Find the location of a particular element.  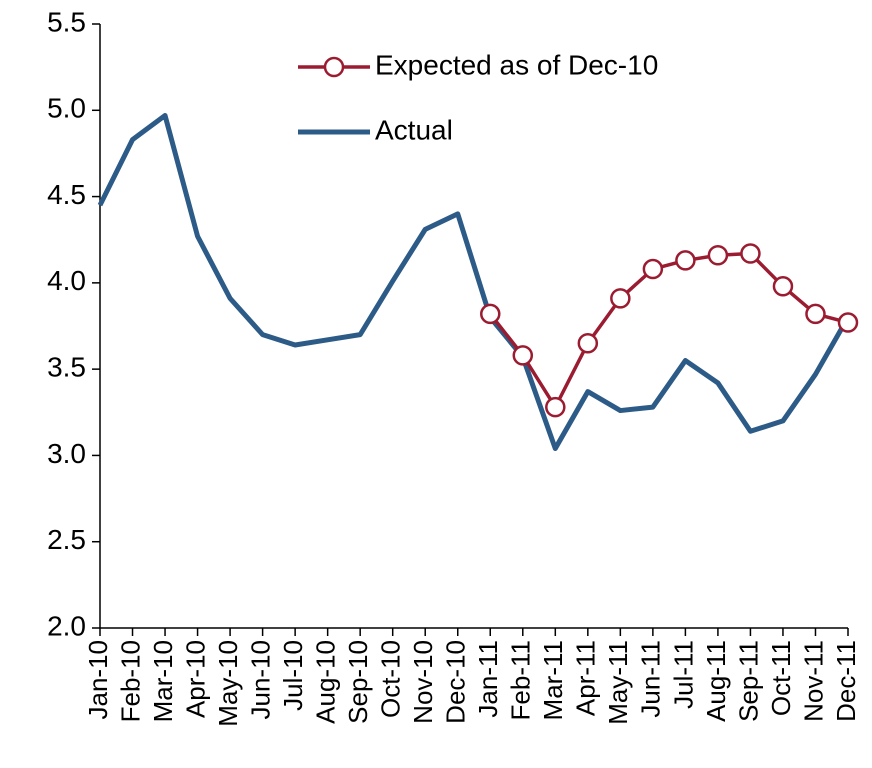

x-tick-label: May-11 is located at coordinates (618, 682).